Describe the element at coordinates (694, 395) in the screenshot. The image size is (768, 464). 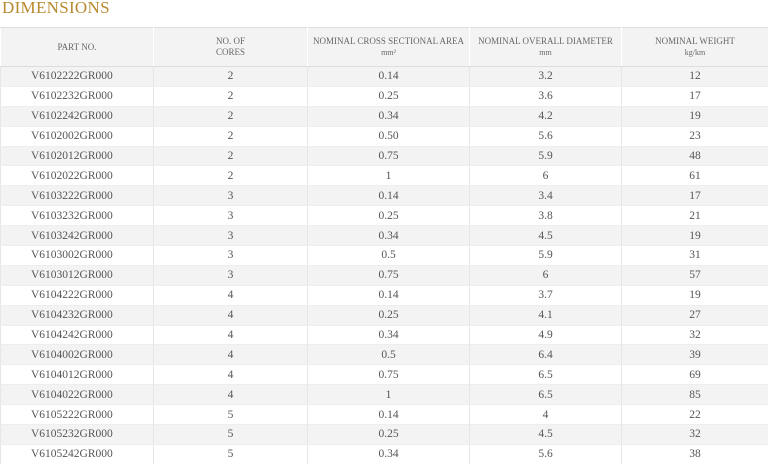
I see `cell: 85` at that location.